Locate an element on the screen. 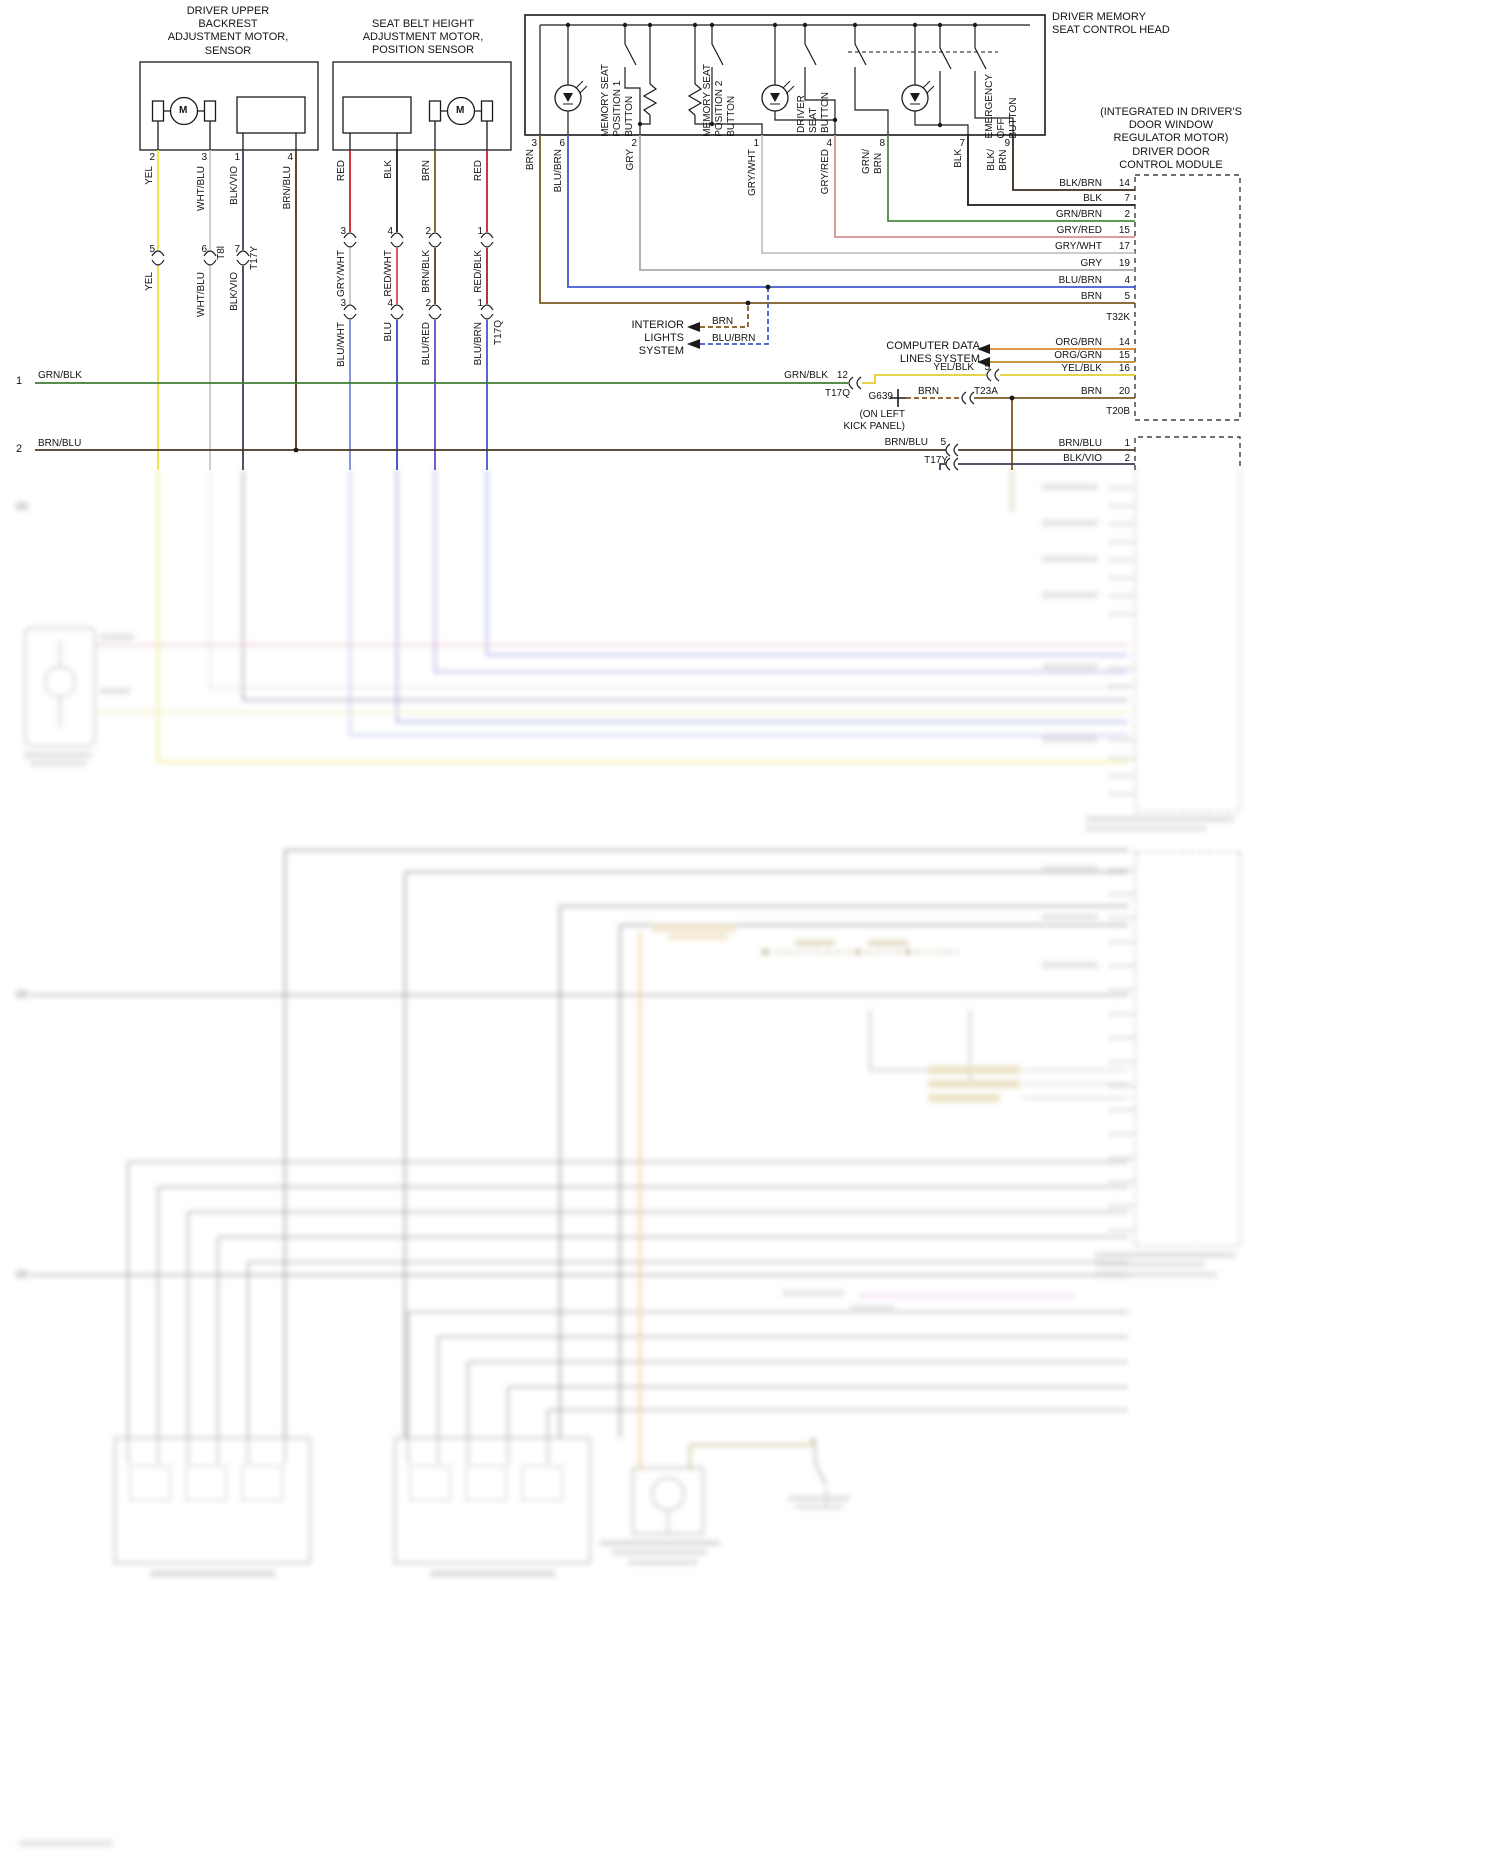 The image size is (1500, 1861). module-row-label: YEL/BLK is located at coordinates (1081, 368).